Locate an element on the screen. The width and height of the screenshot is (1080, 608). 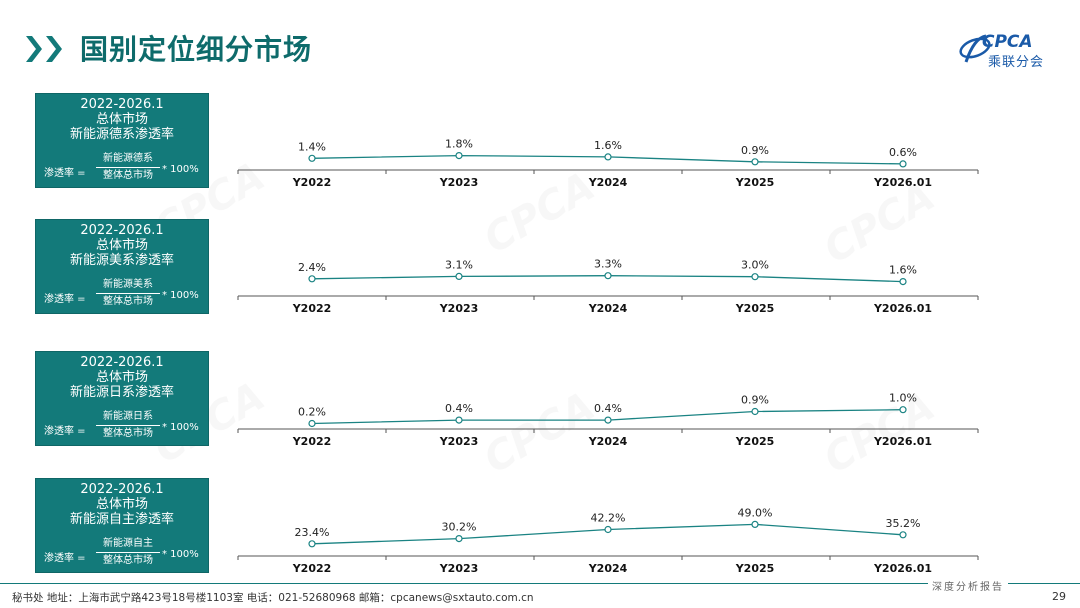
data-label: 3.3% is located at coordinates (608, 264).